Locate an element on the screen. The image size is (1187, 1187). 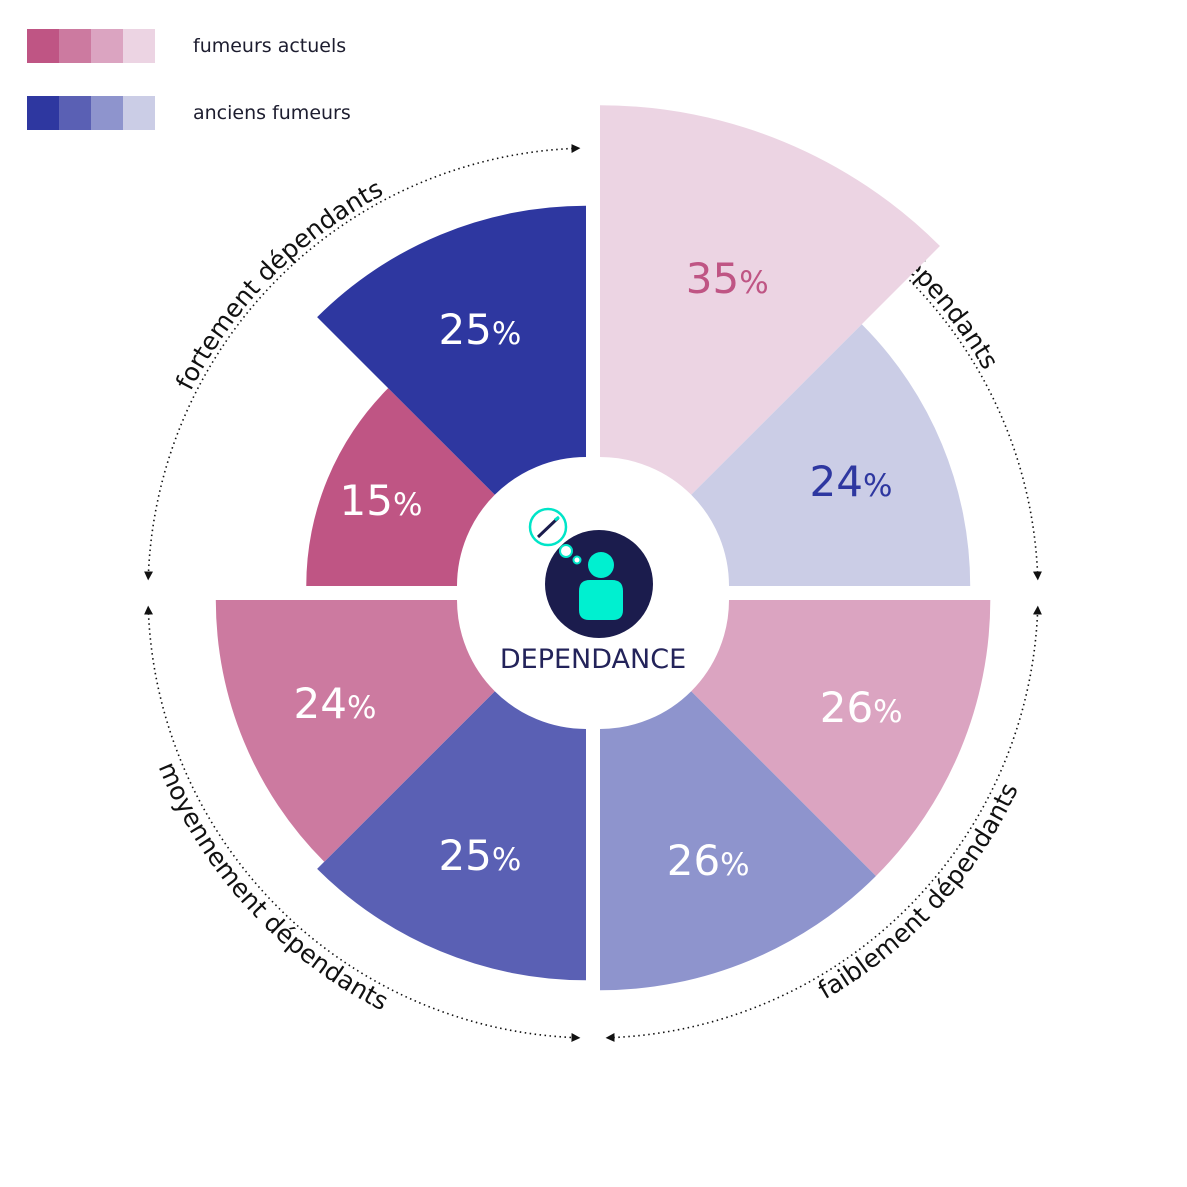
legend-item-former-smokers: anciens fumeurs is located at coordinates (189, 113).